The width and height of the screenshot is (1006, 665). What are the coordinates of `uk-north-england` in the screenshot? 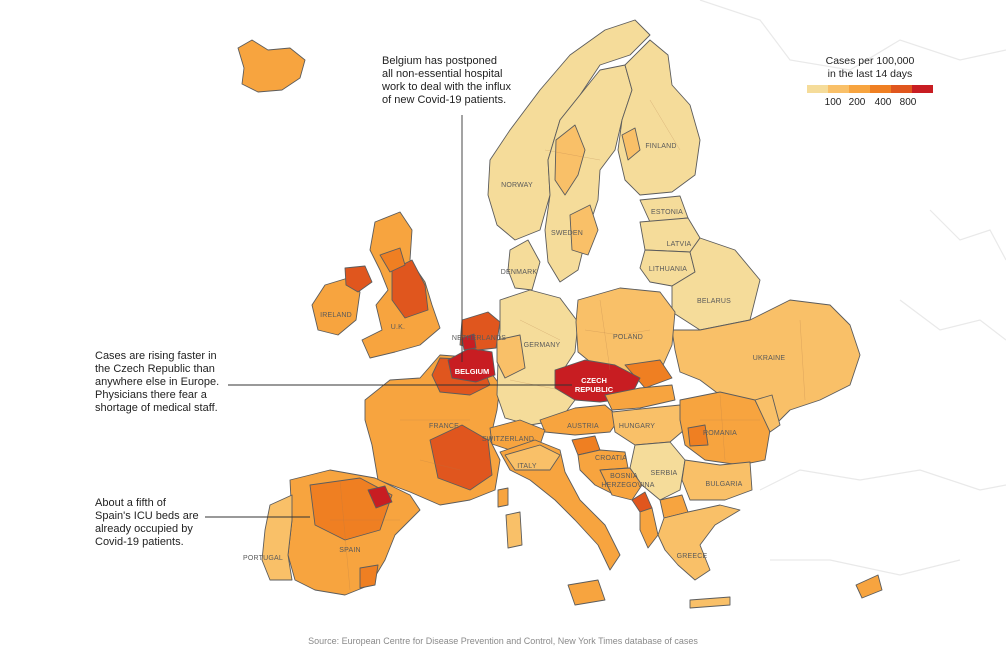 It's located at (410, 289).